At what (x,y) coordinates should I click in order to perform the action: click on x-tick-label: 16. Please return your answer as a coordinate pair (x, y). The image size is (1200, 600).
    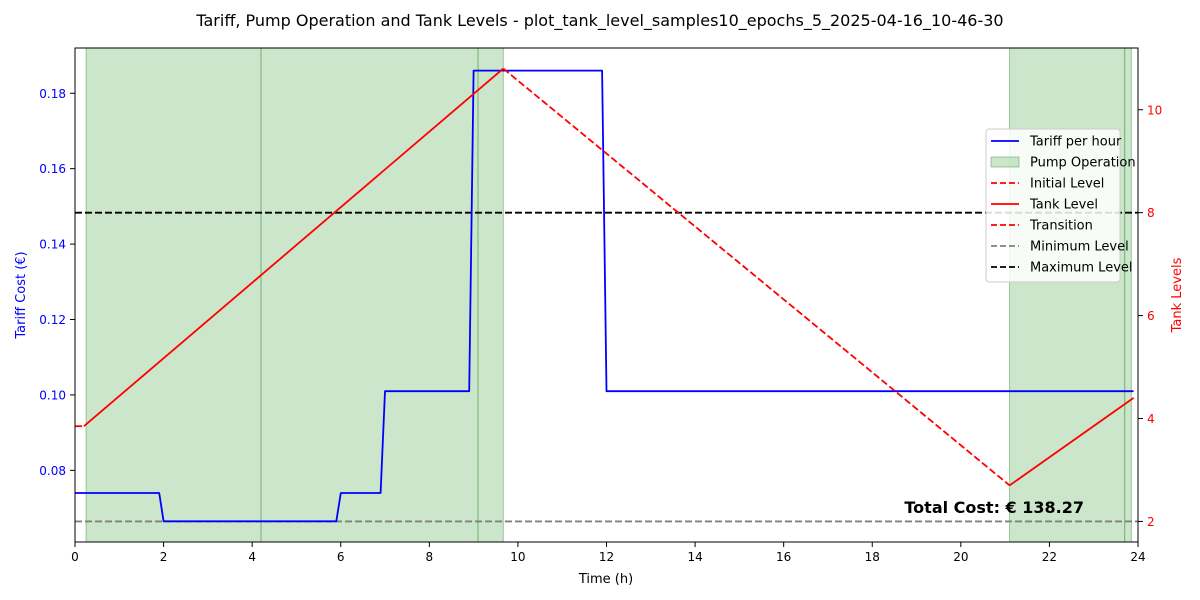
    Looking at the image, I should click on (783, 557).